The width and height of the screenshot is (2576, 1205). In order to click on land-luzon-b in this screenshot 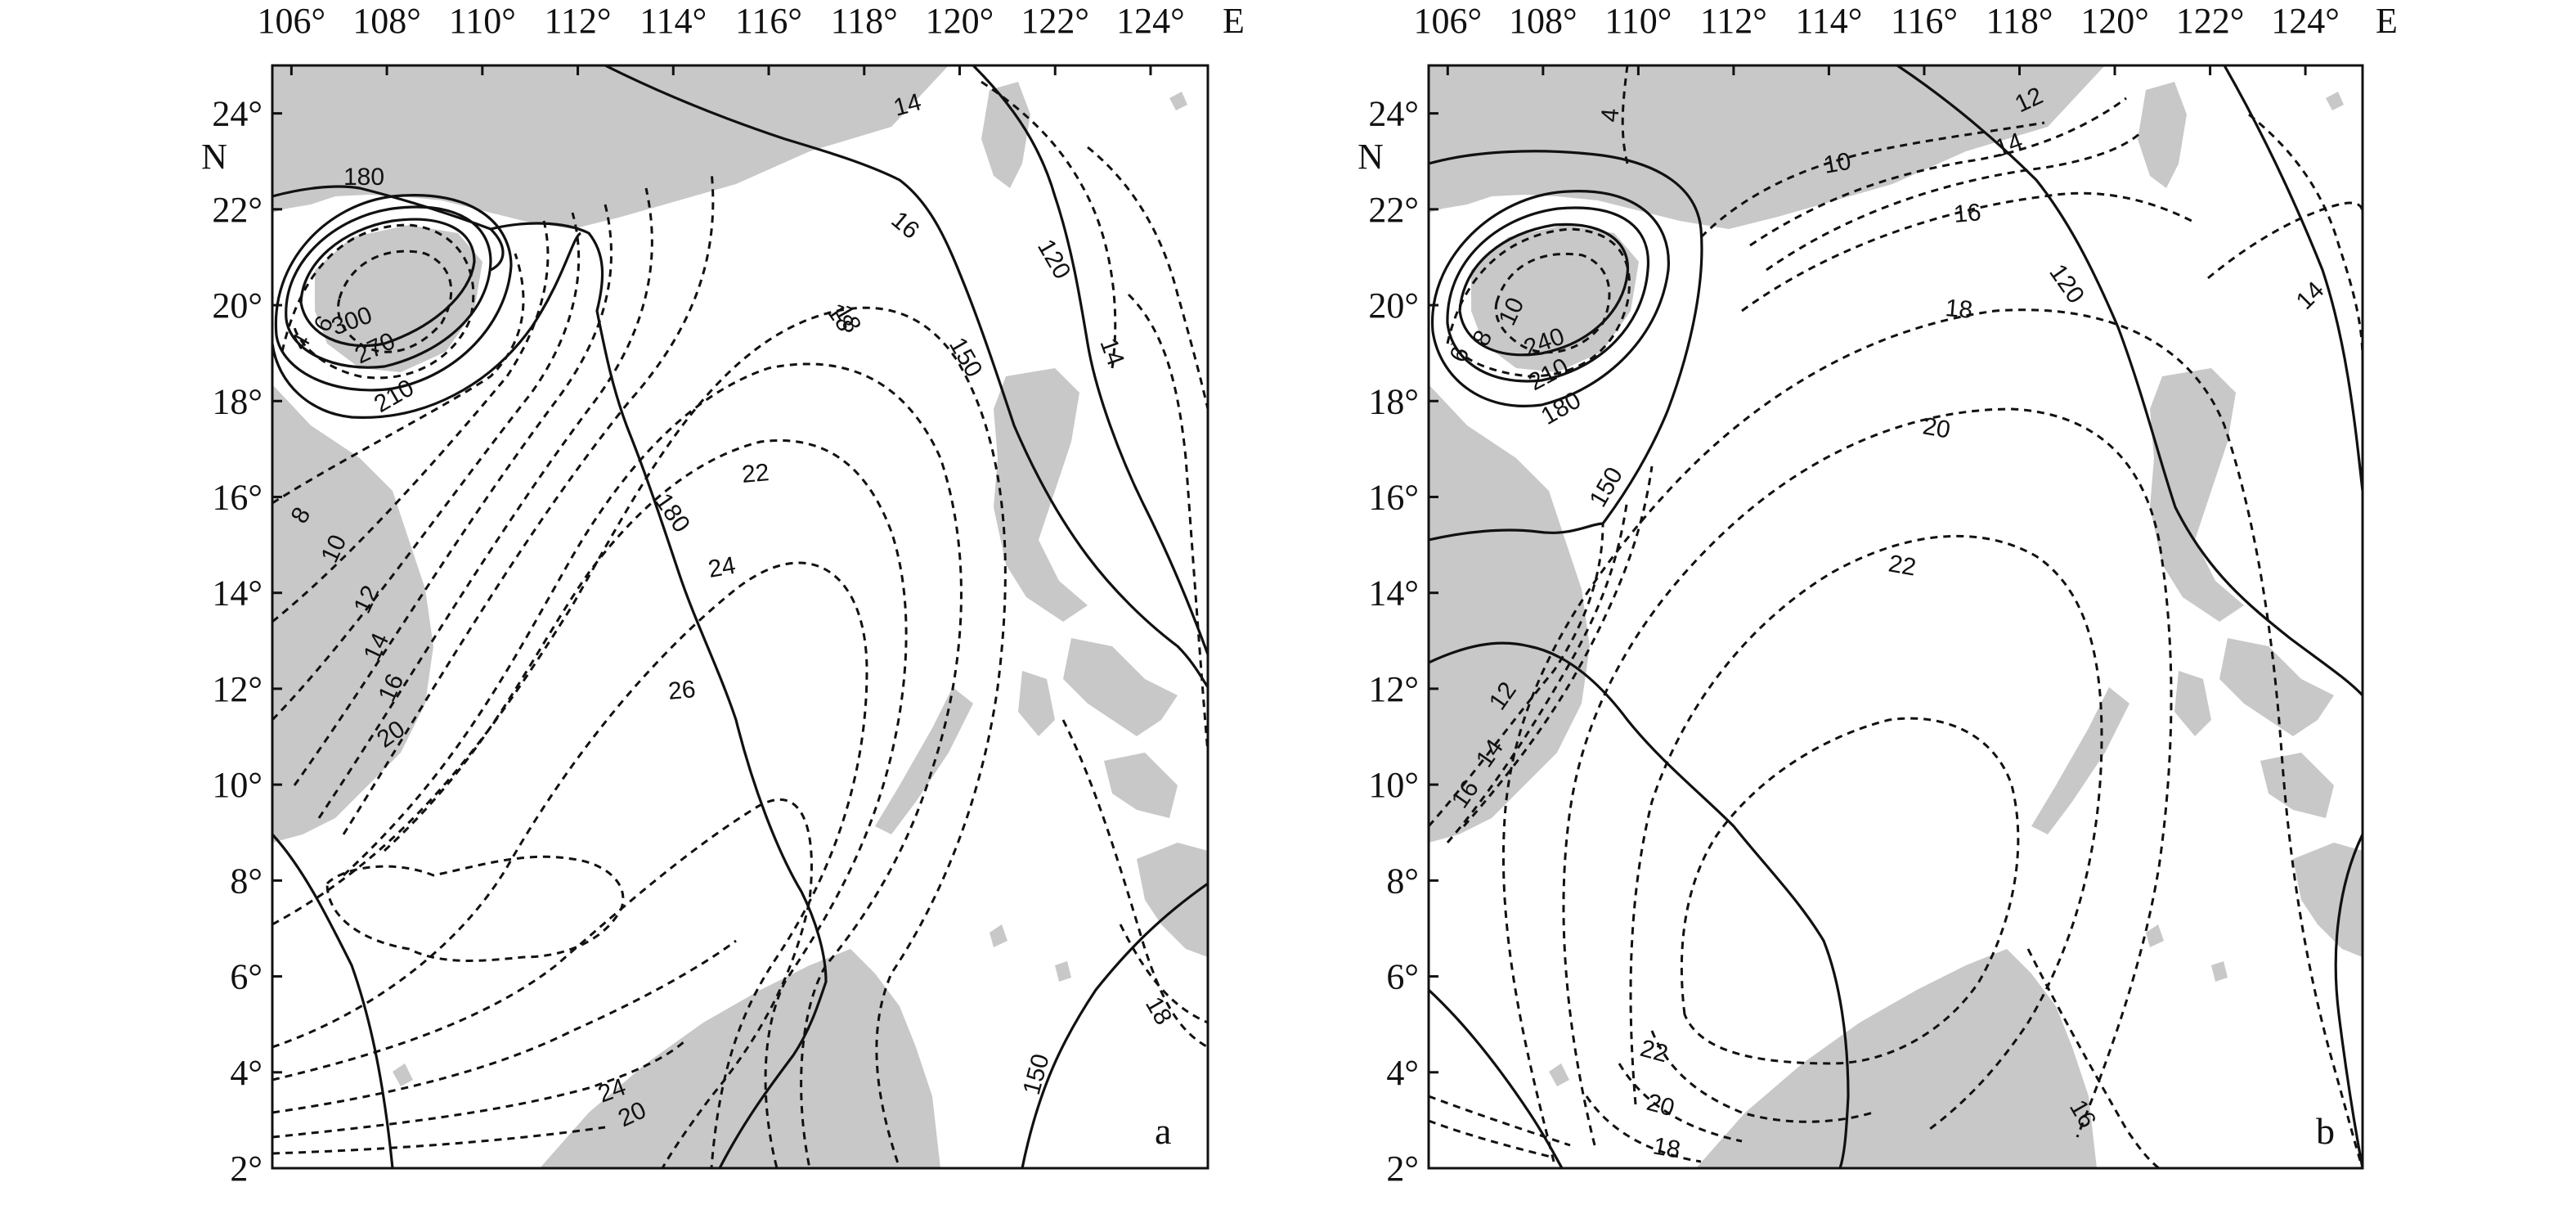, I will do `click(2197, 495)`.